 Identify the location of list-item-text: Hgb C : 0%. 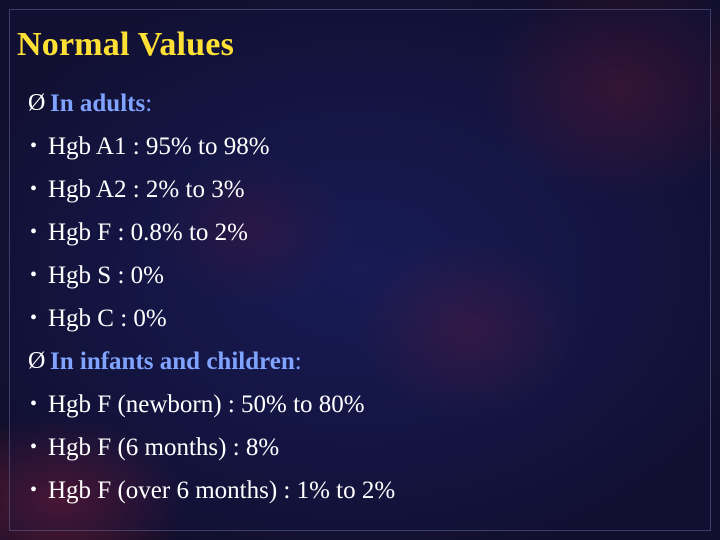
(107, 318).